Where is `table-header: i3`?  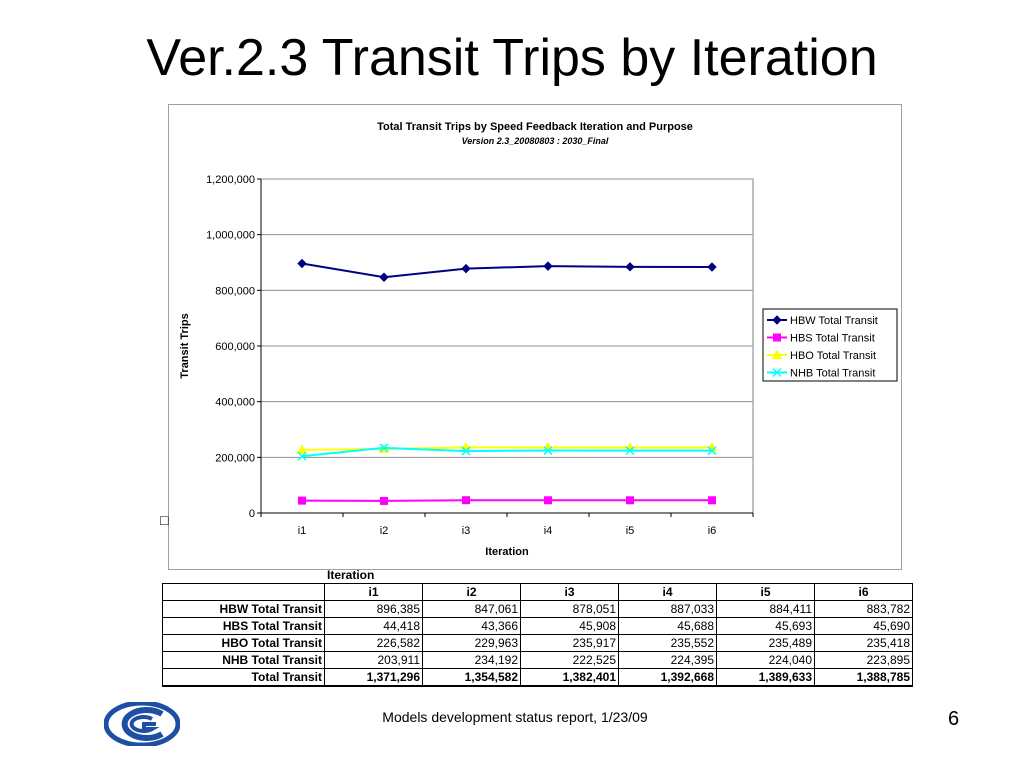
table-header: i3 is located at coordinates (569, 592).